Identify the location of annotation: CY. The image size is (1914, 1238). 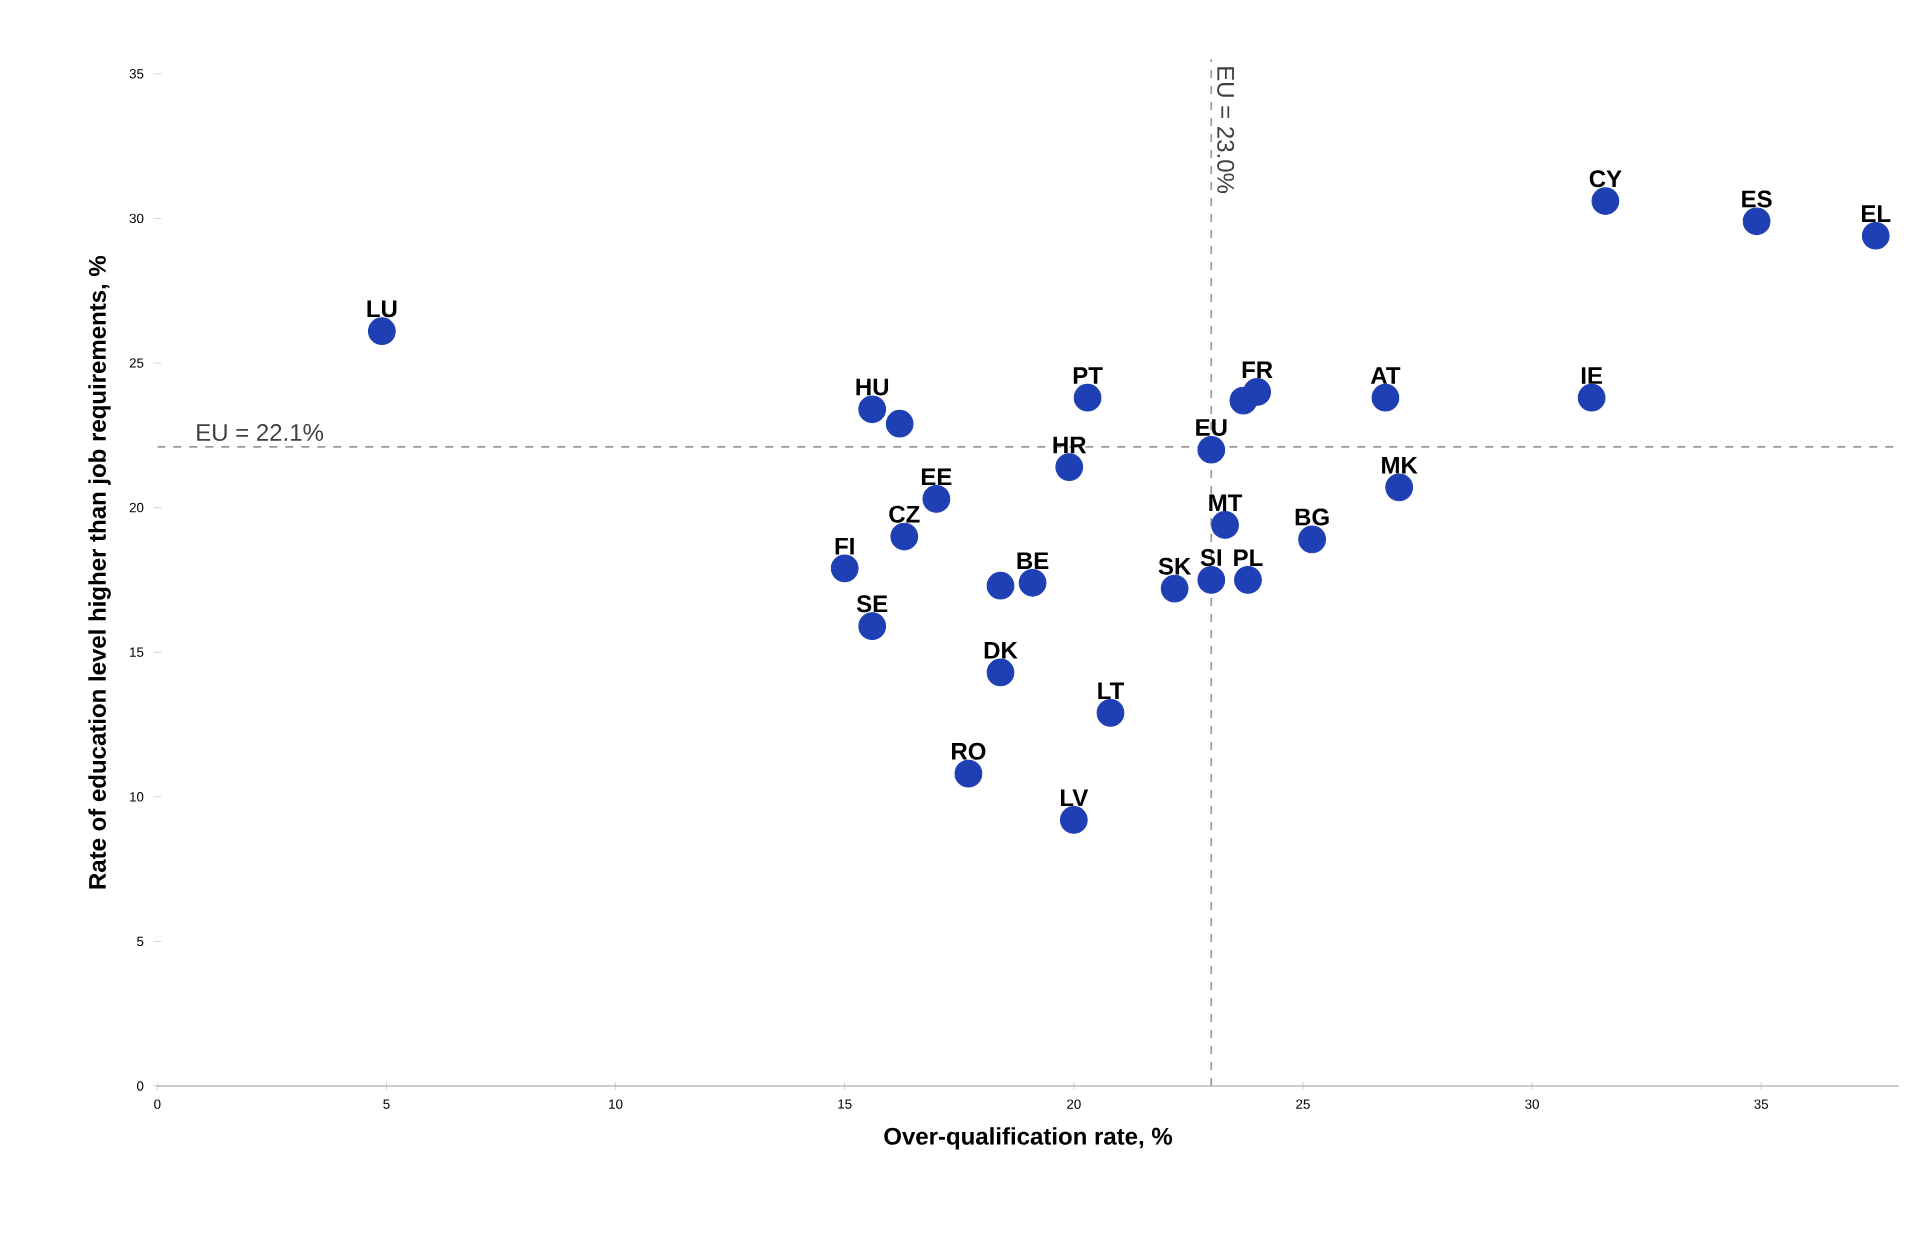
(1605, 179).